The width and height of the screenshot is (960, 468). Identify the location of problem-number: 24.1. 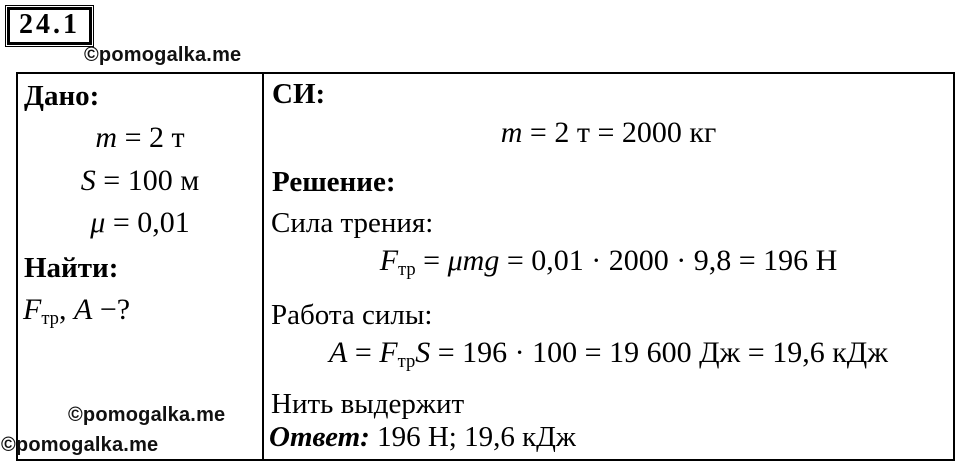
(49, 24).